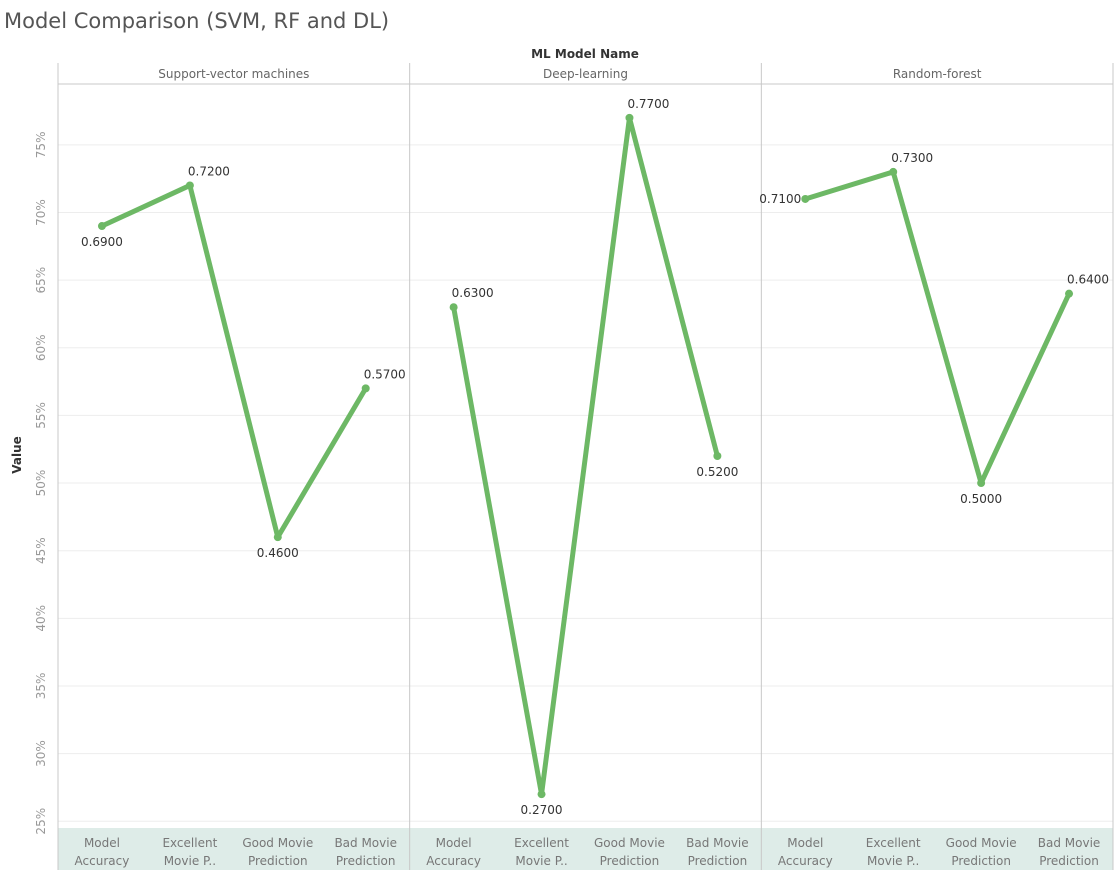 Image resolution: width=1115 pixels, height=870 pixels. What do you see at coordinates (41, 145) in the screenshot?
I see `y-tick-label: 75%` at bounding box center [41, 145].